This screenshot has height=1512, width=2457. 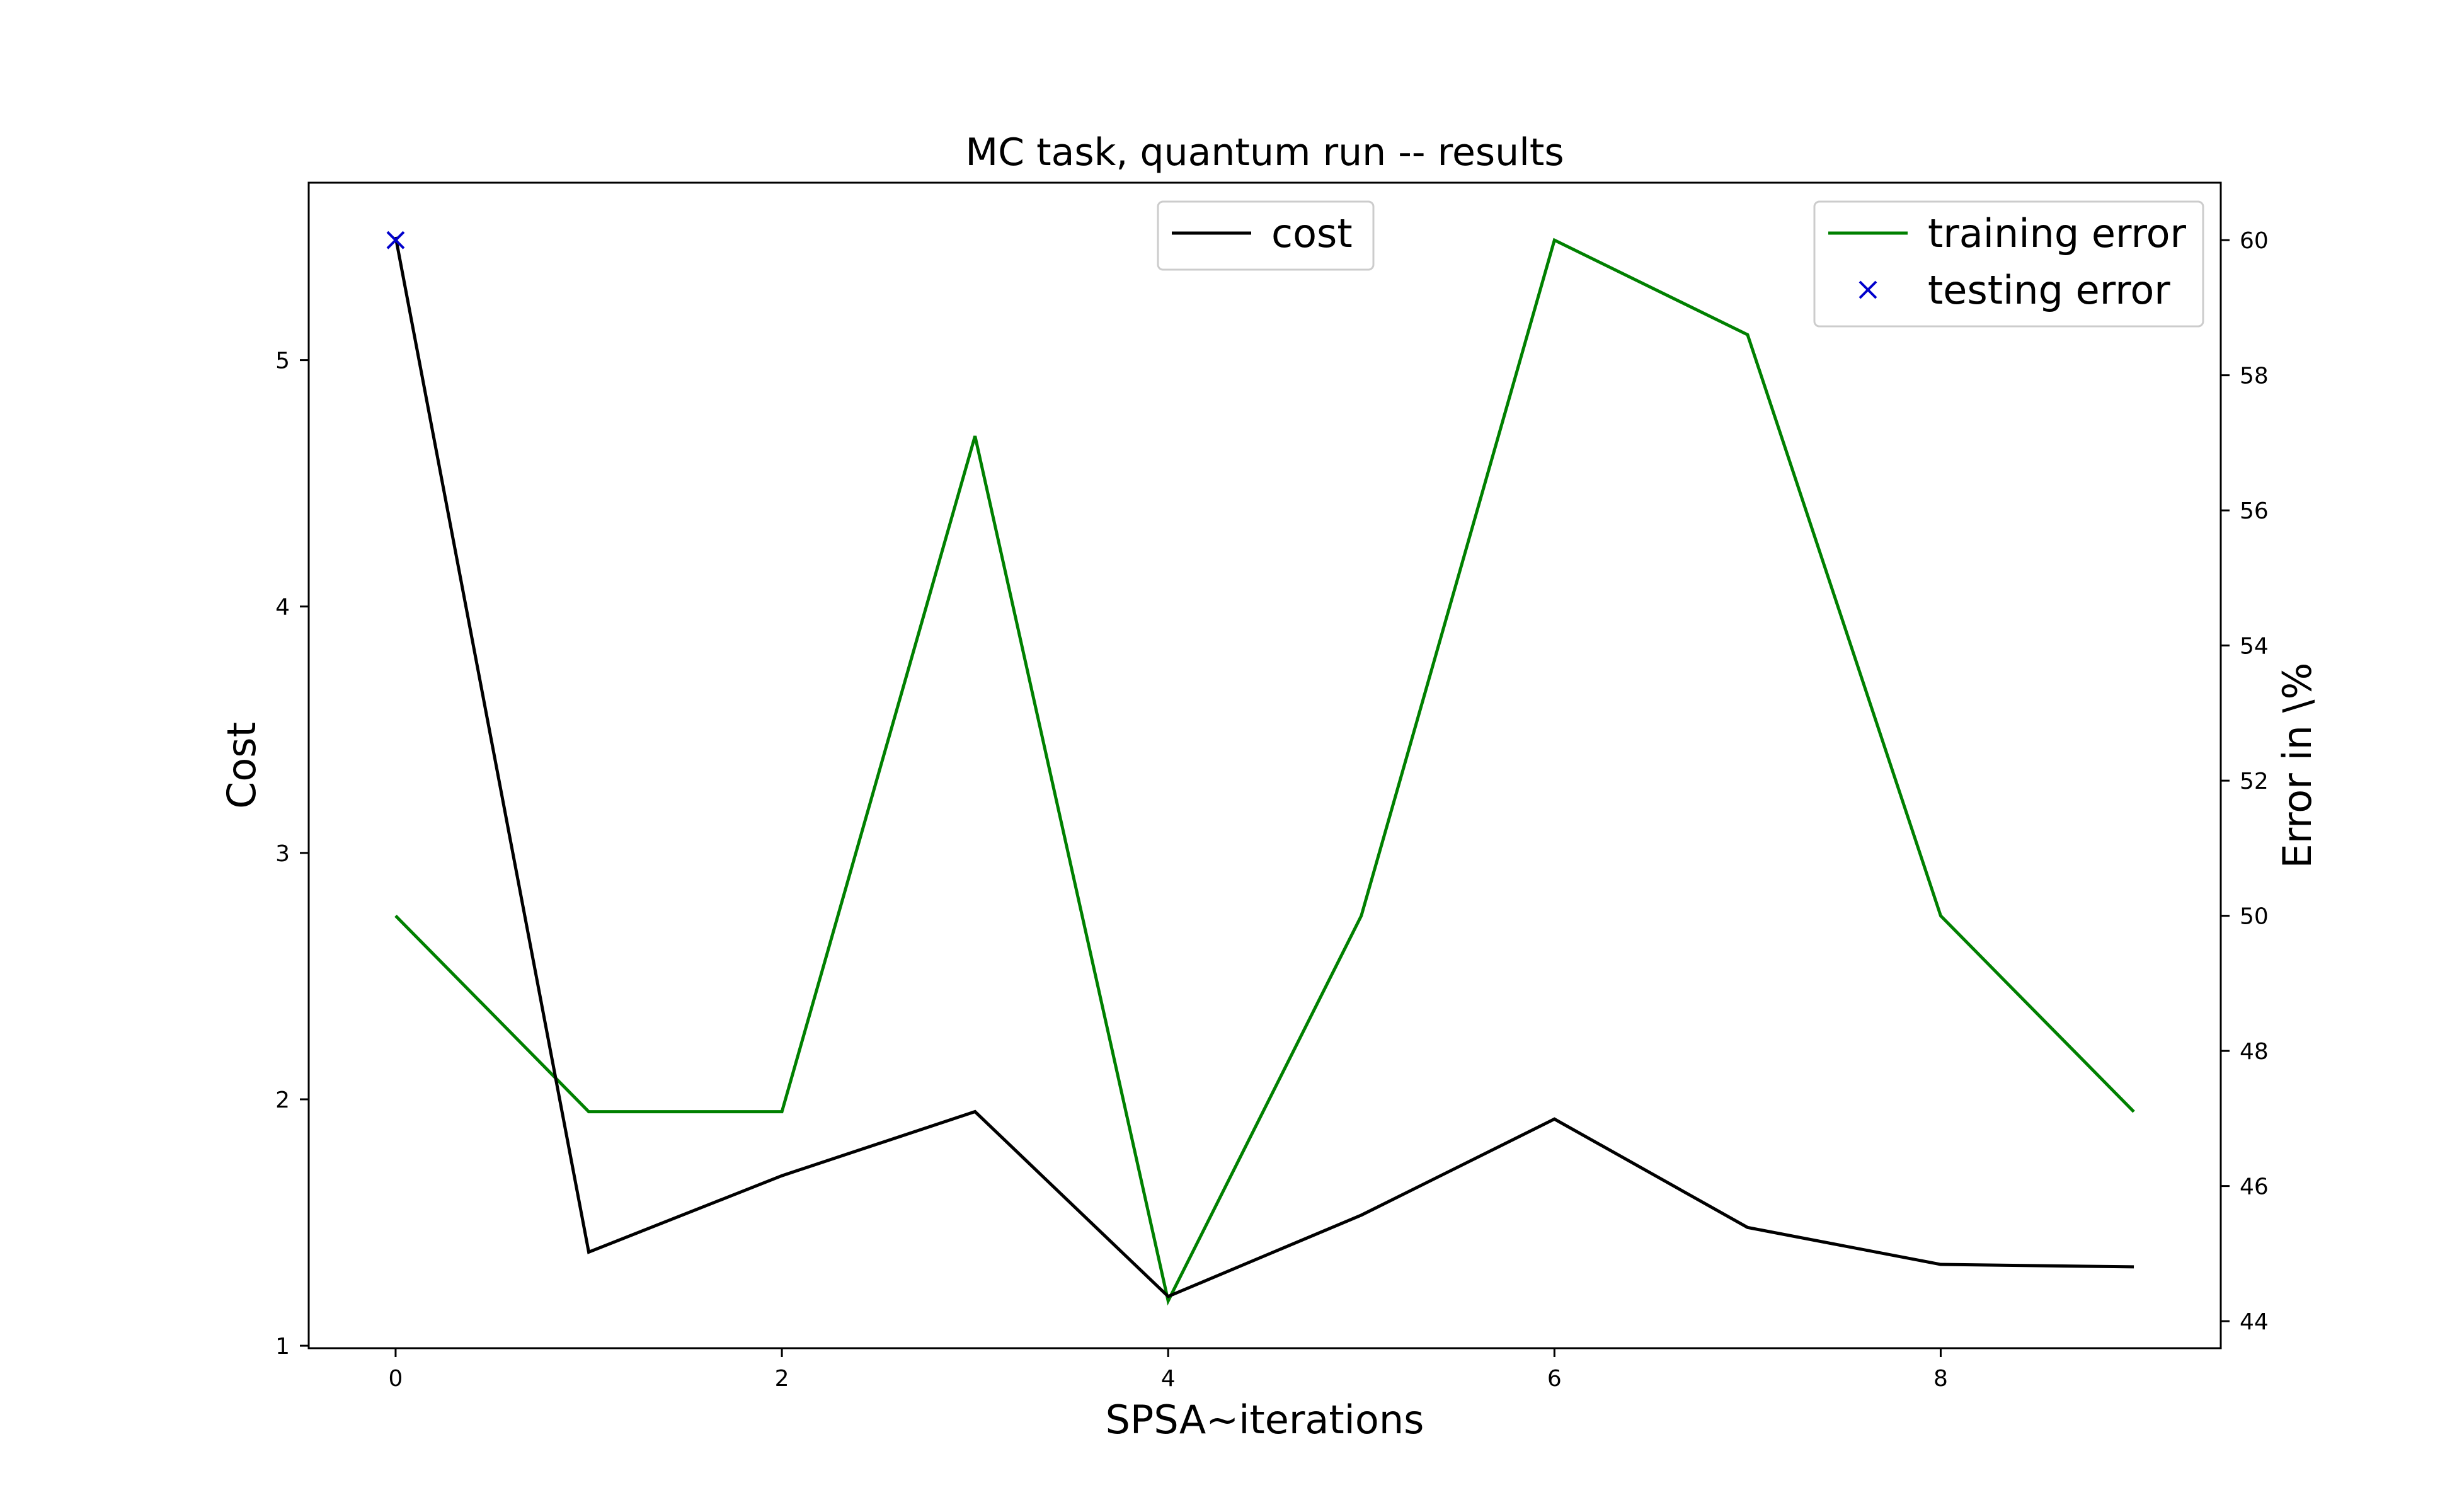 What do you see at coordinates (2254, 647) in the screenshot?
I see `y-right-tick-label: 54` at bounding box center [2254, 647].